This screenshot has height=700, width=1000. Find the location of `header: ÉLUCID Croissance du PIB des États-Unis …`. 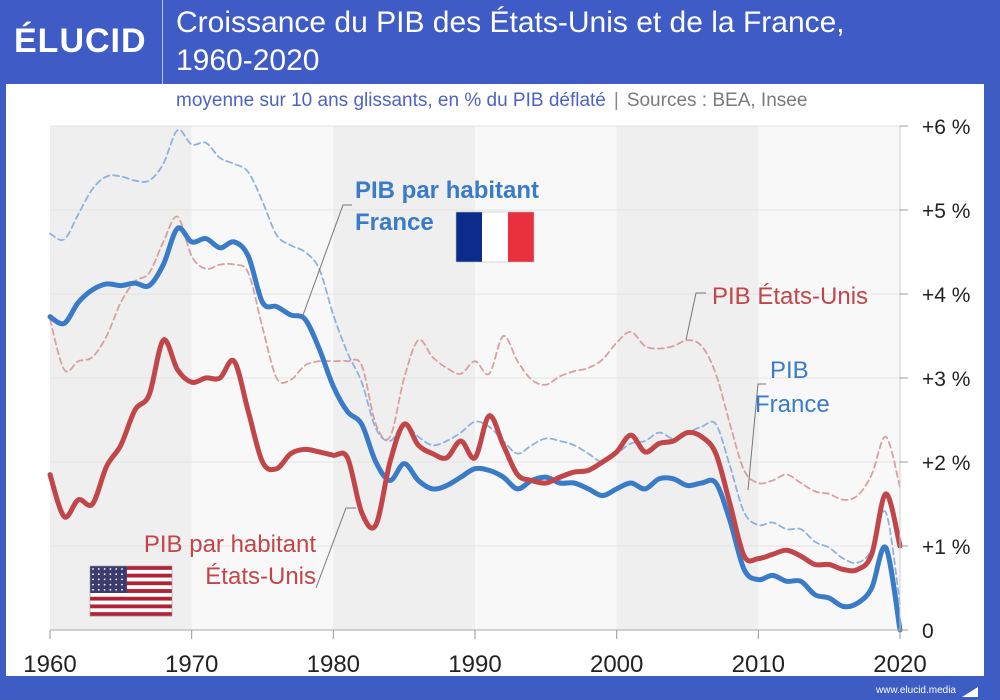

header: ÉLUCID Croissance du PIB des États-Unis … is located at coordinates (500, 42).